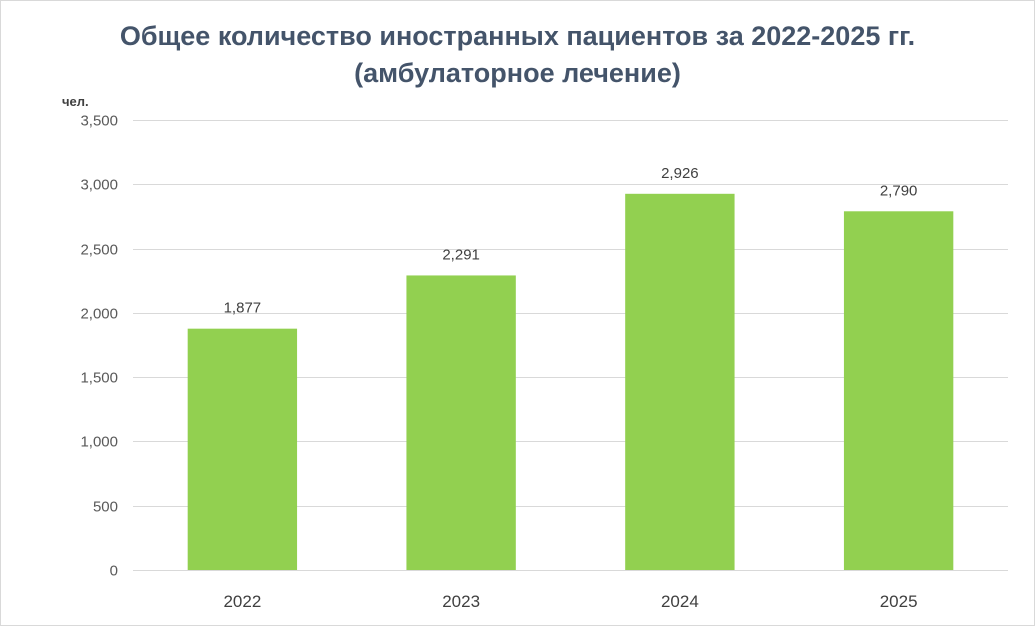  What do you see at coordinates (680, 382) in the screenshot?
I see `bar-2024` at bounding box center [680, 382].